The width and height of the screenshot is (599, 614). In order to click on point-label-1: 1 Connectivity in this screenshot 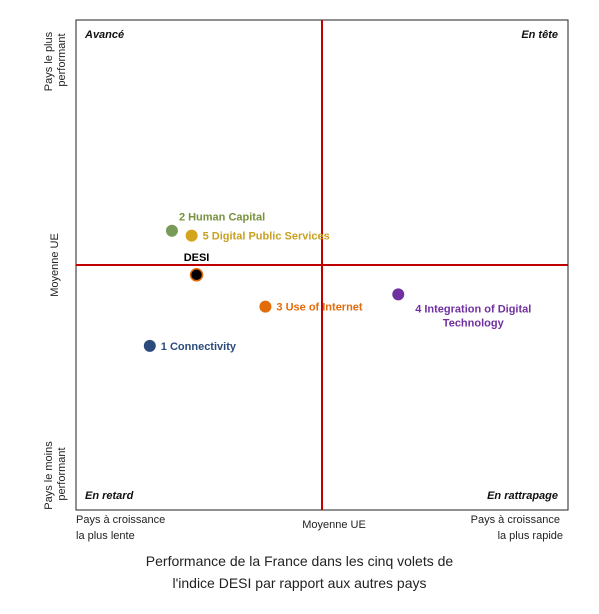, I will do `click(199, 347)`.